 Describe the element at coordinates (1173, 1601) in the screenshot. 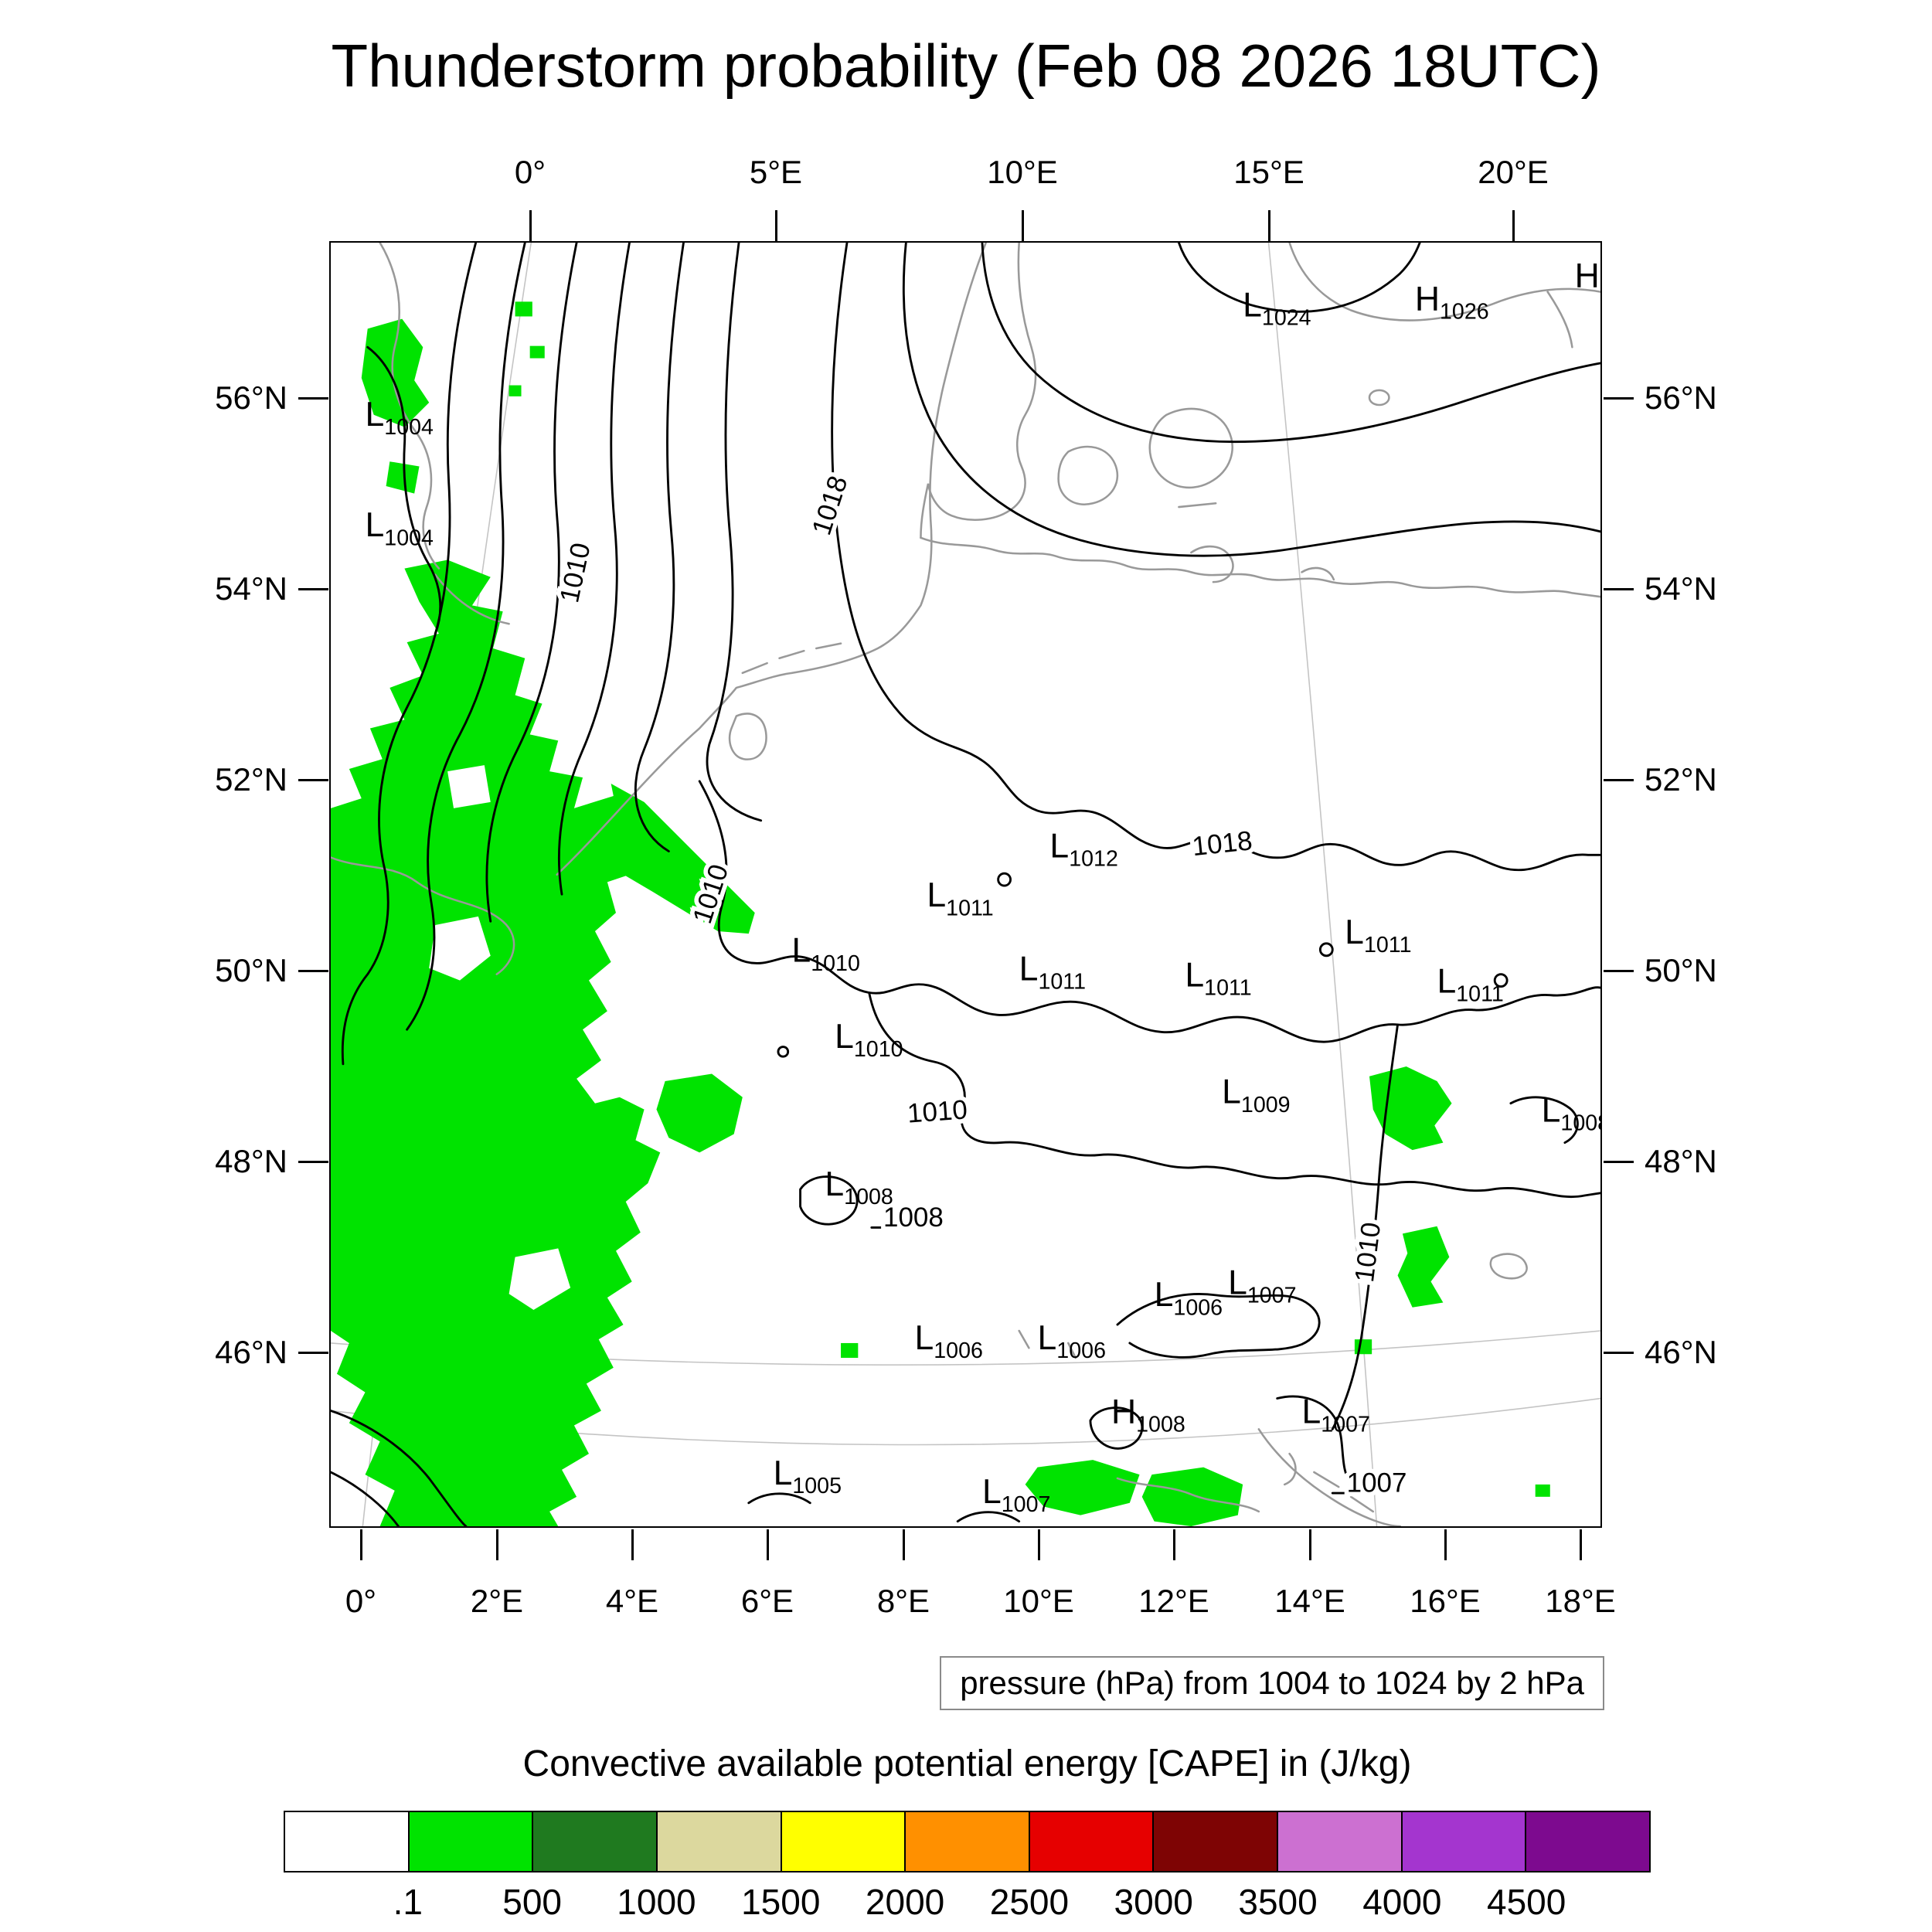

I see `axis-bottom-tick-label: 12°E` at that location.